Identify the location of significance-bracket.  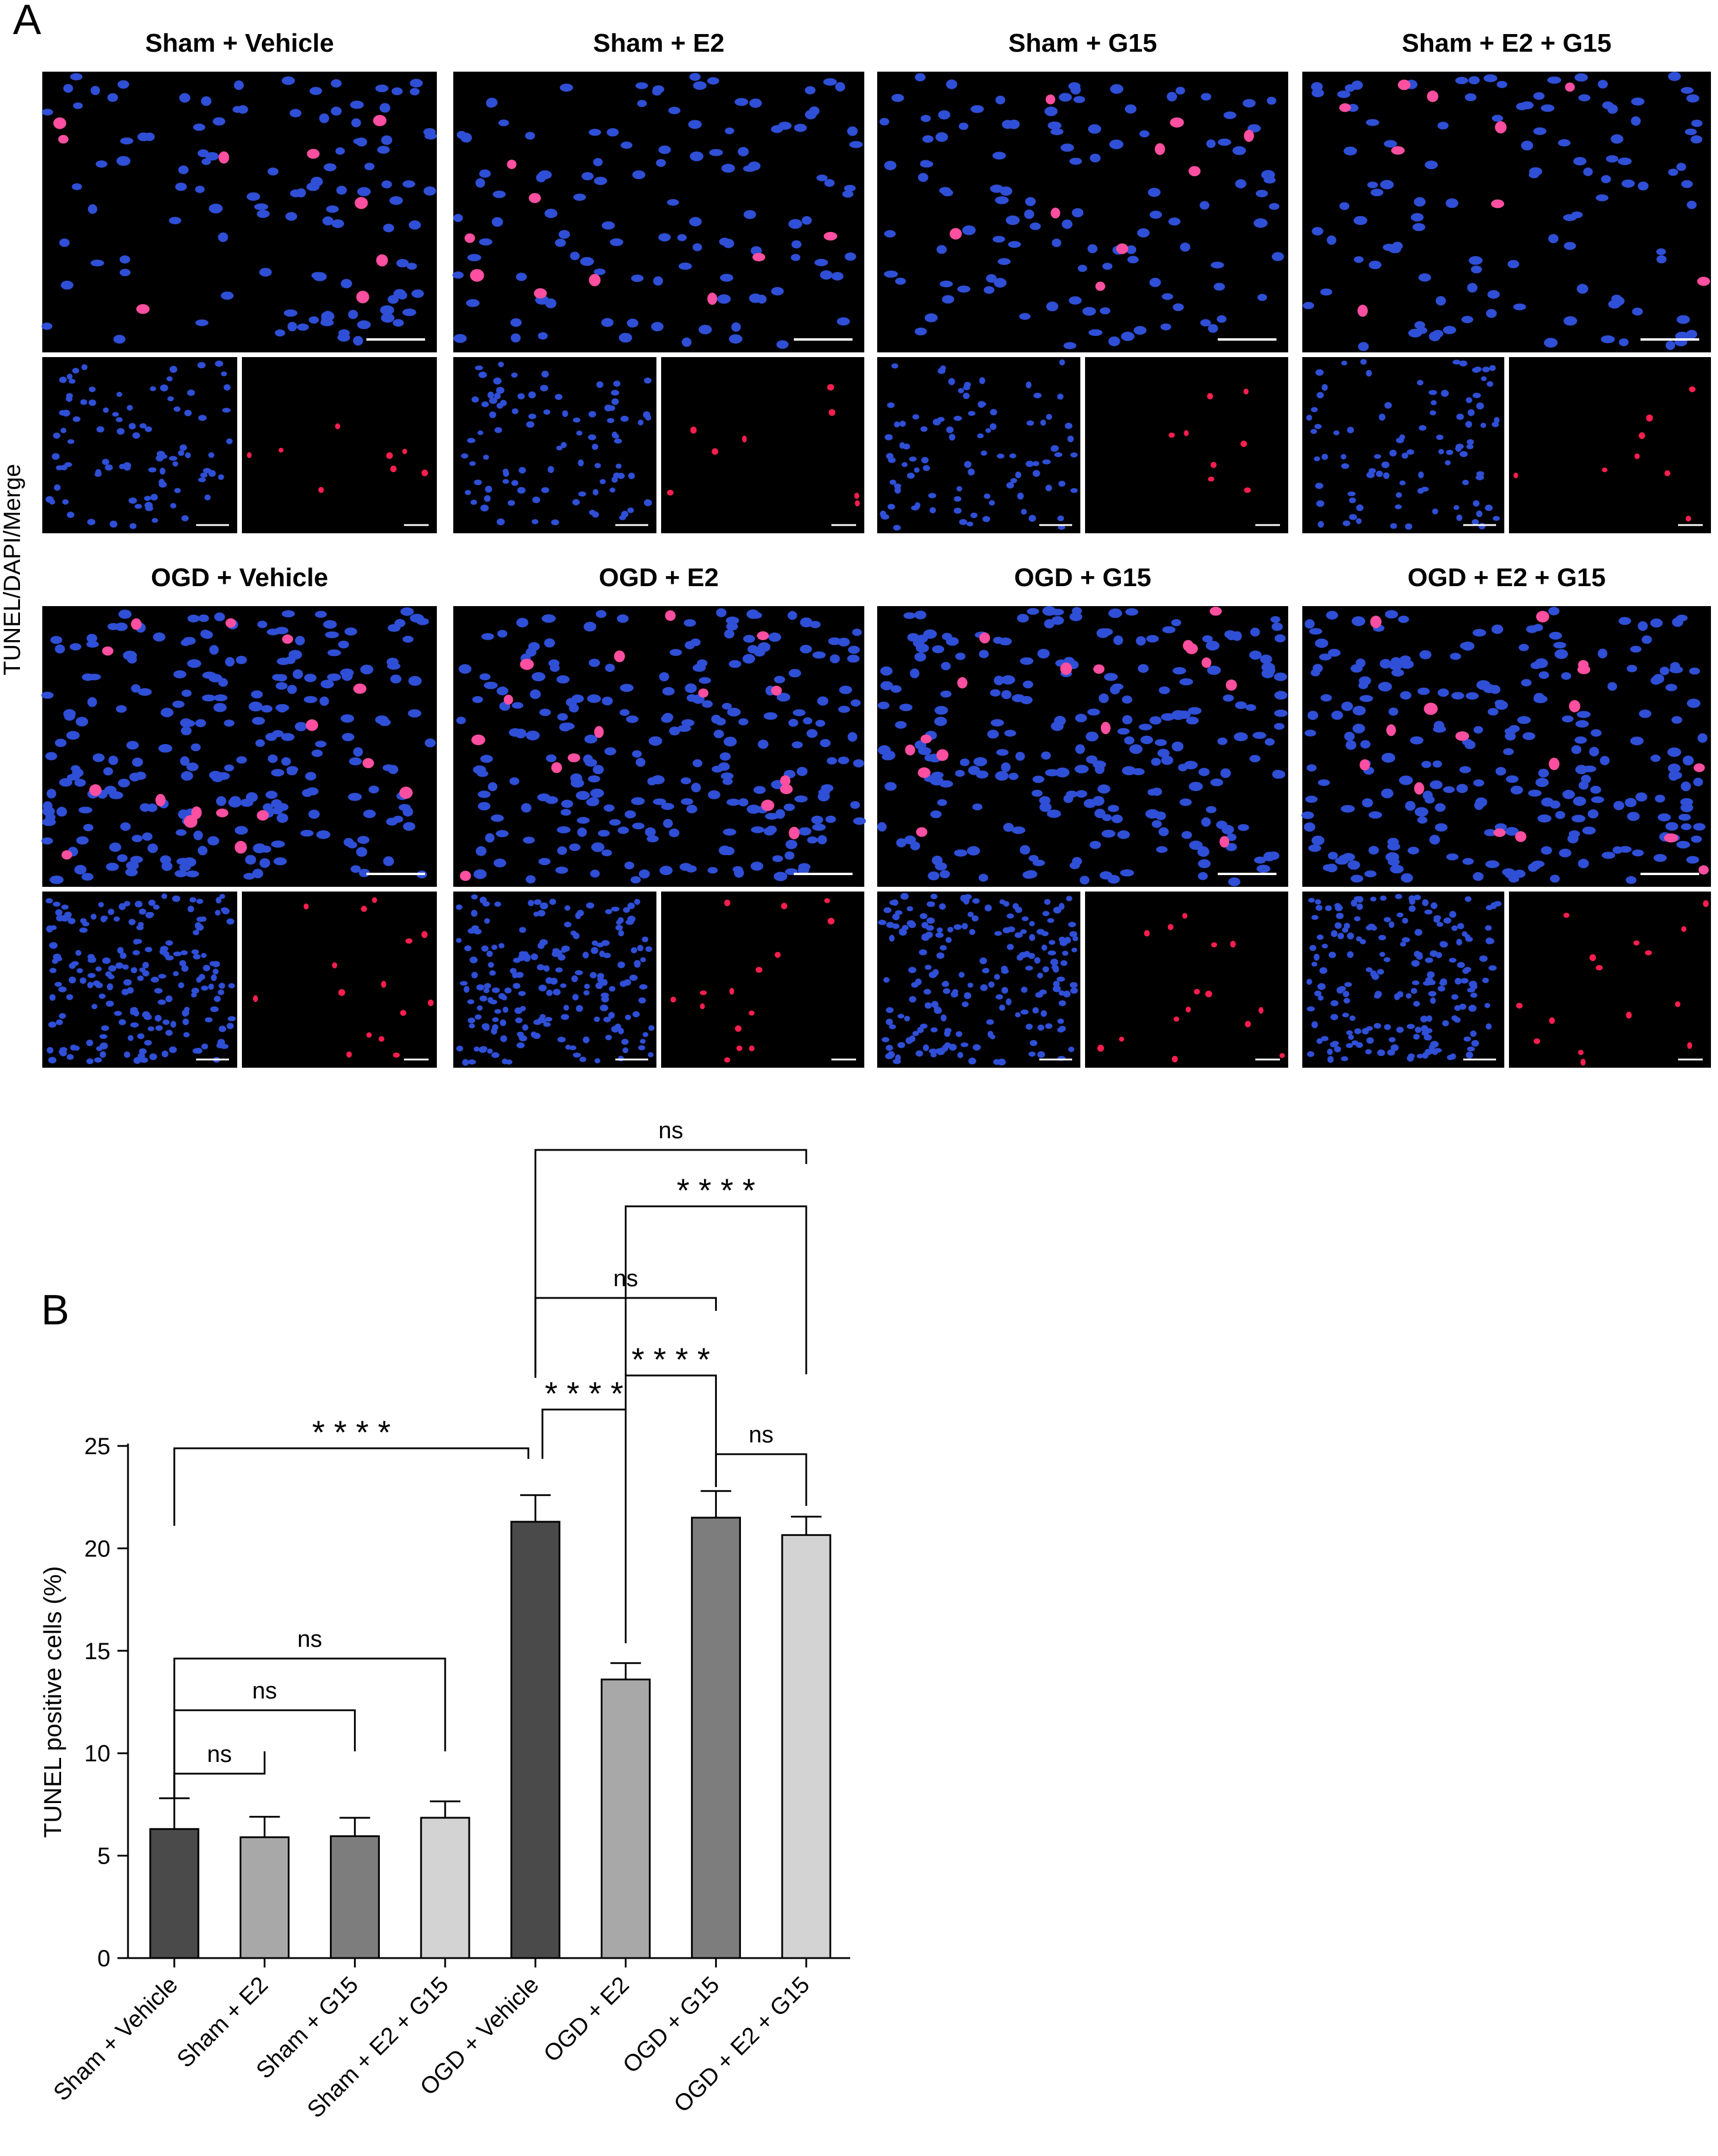
(670, 1261).